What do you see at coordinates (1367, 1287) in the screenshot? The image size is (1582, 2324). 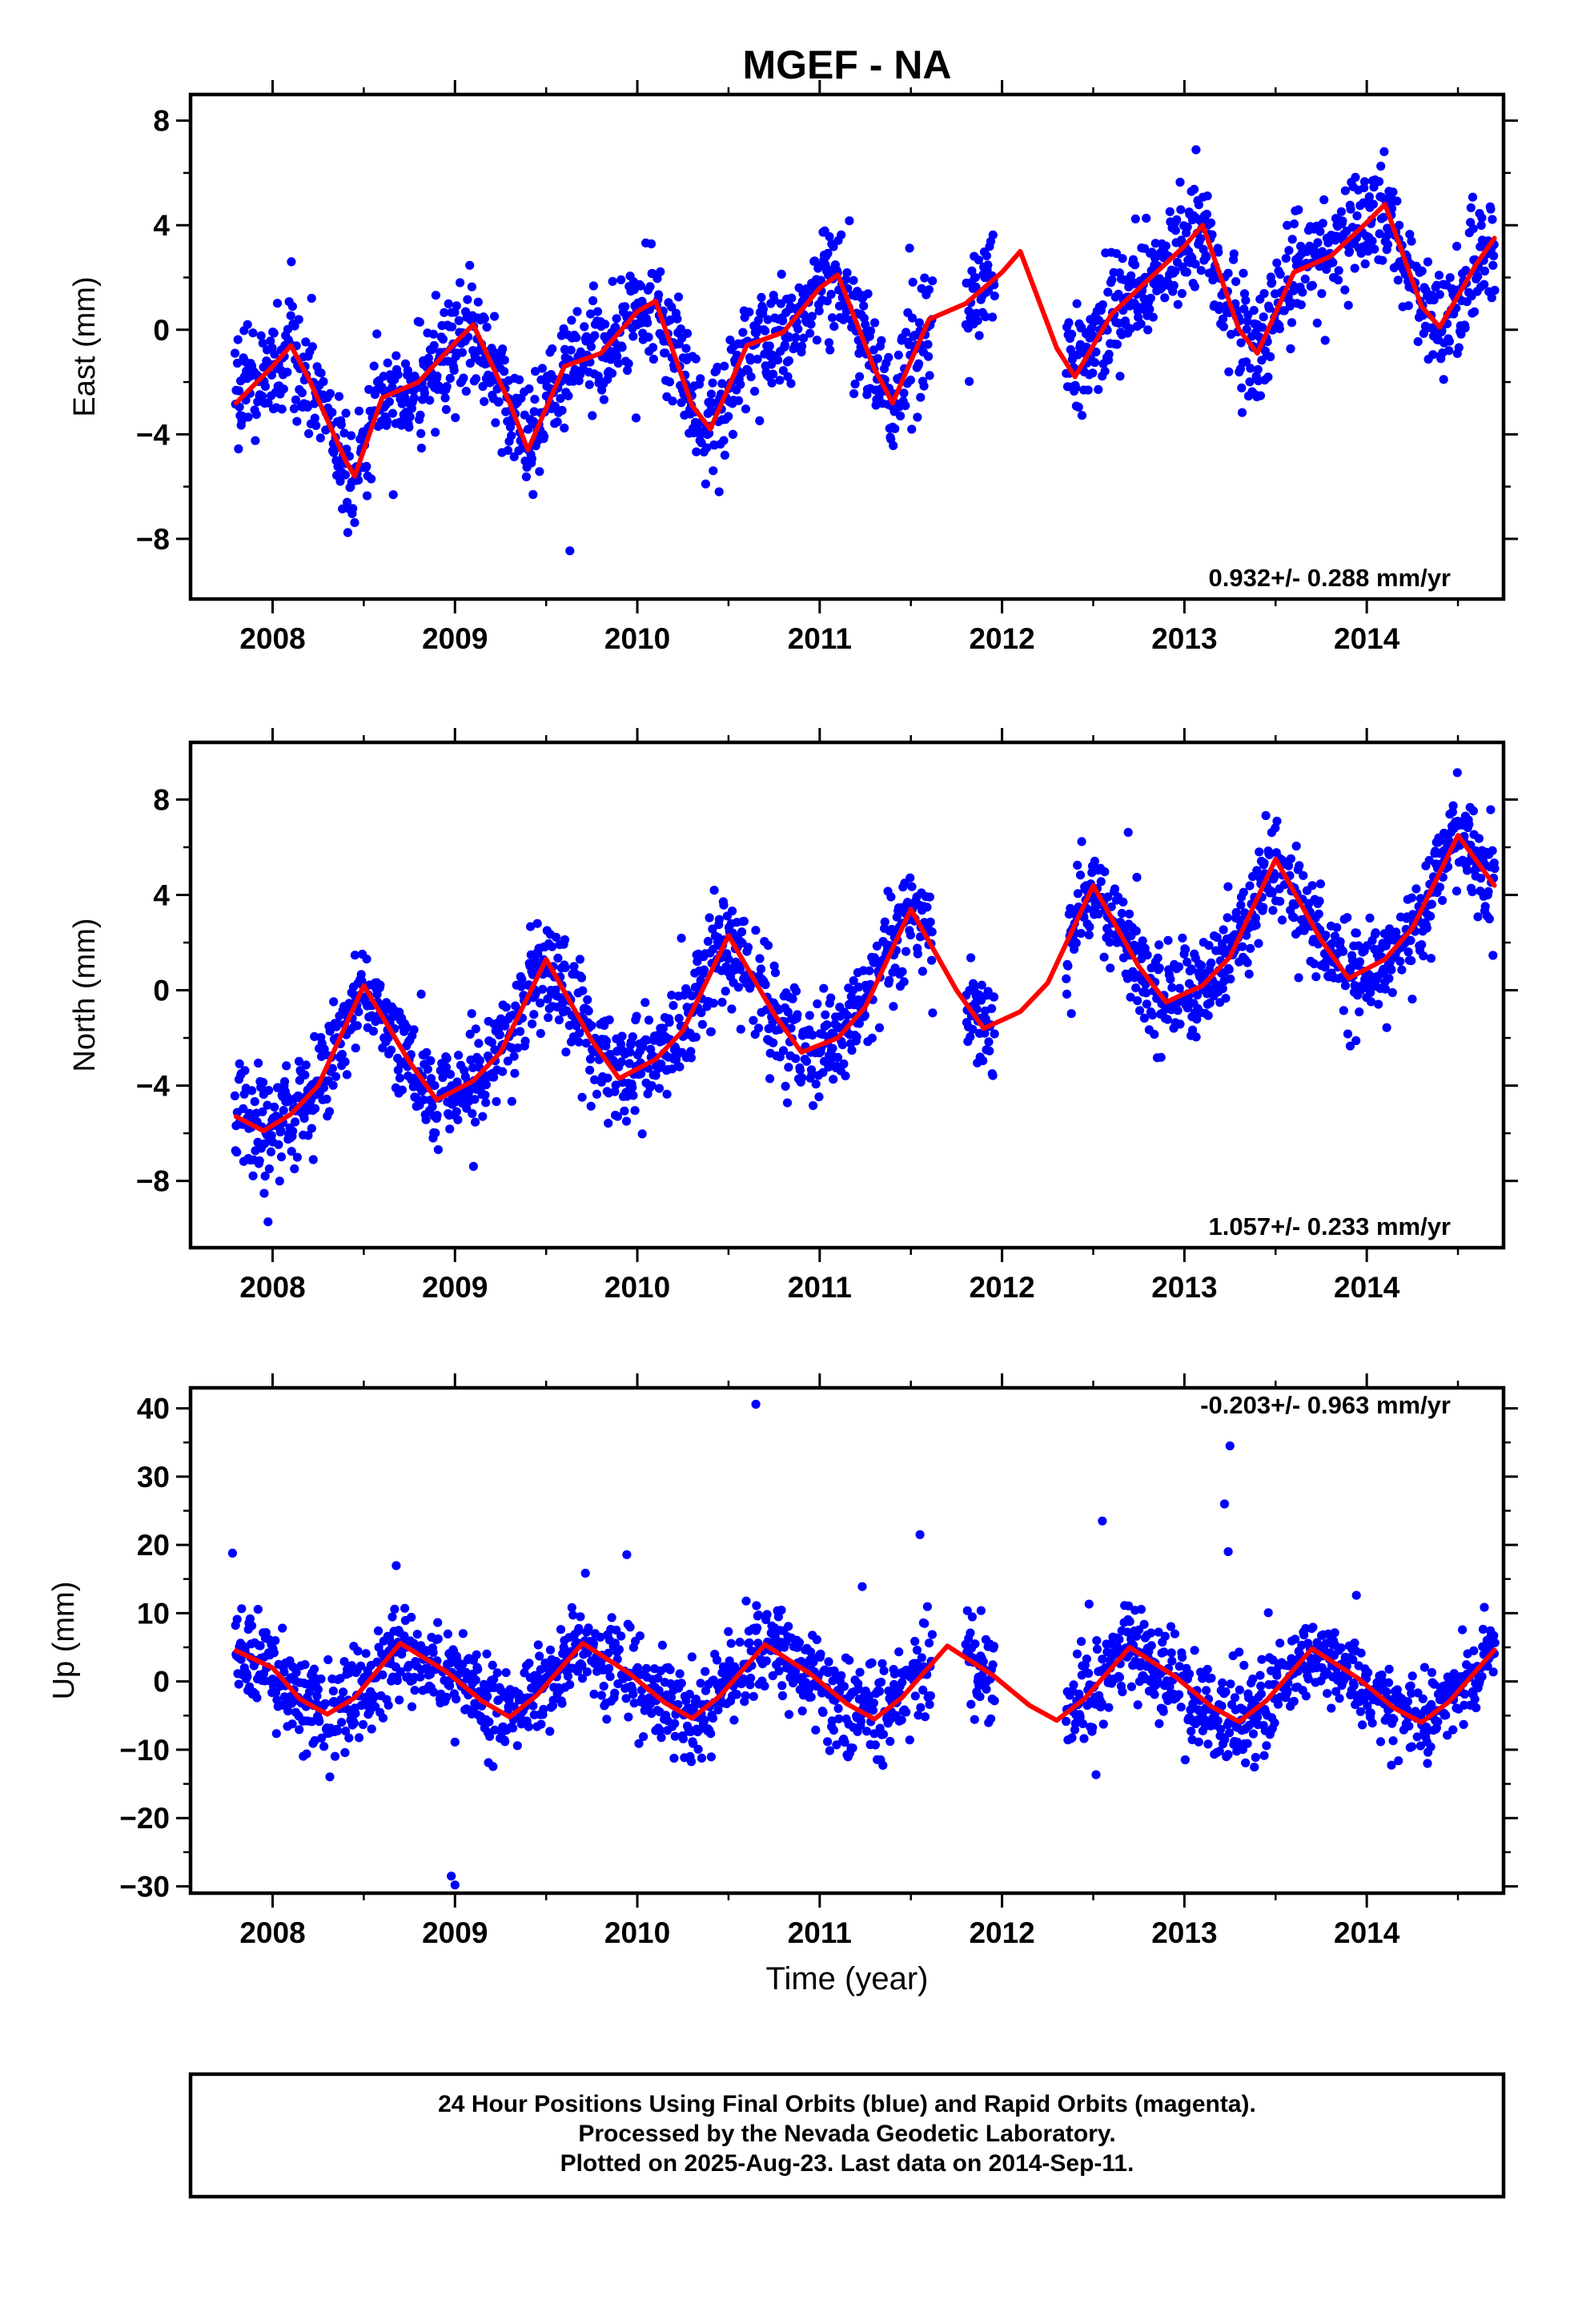 I see `north-x-tick-label: 2014` at bounding box center [1367, 1287].